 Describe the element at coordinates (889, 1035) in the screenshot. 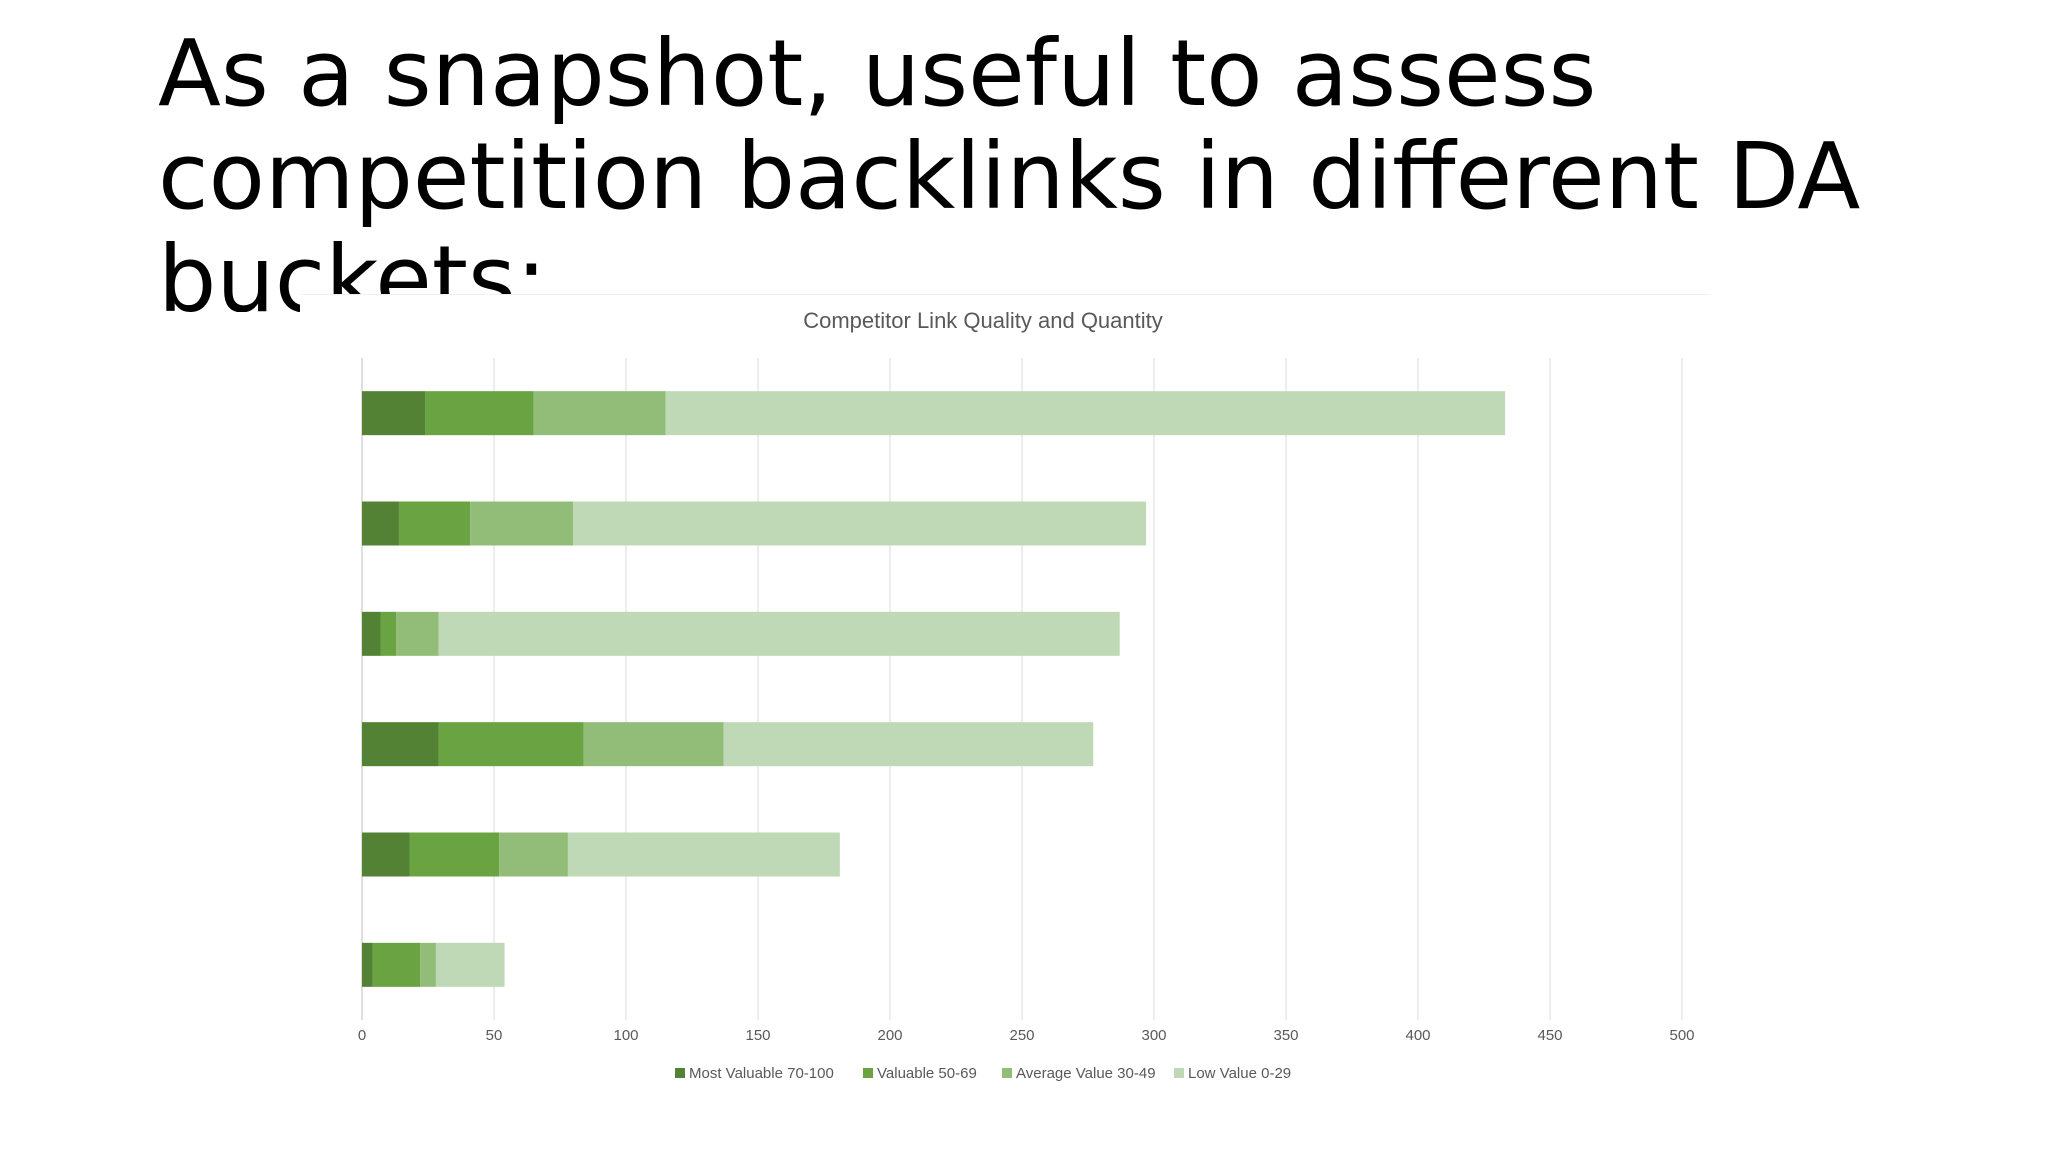

I see `x-tick-label: 200` at that location.